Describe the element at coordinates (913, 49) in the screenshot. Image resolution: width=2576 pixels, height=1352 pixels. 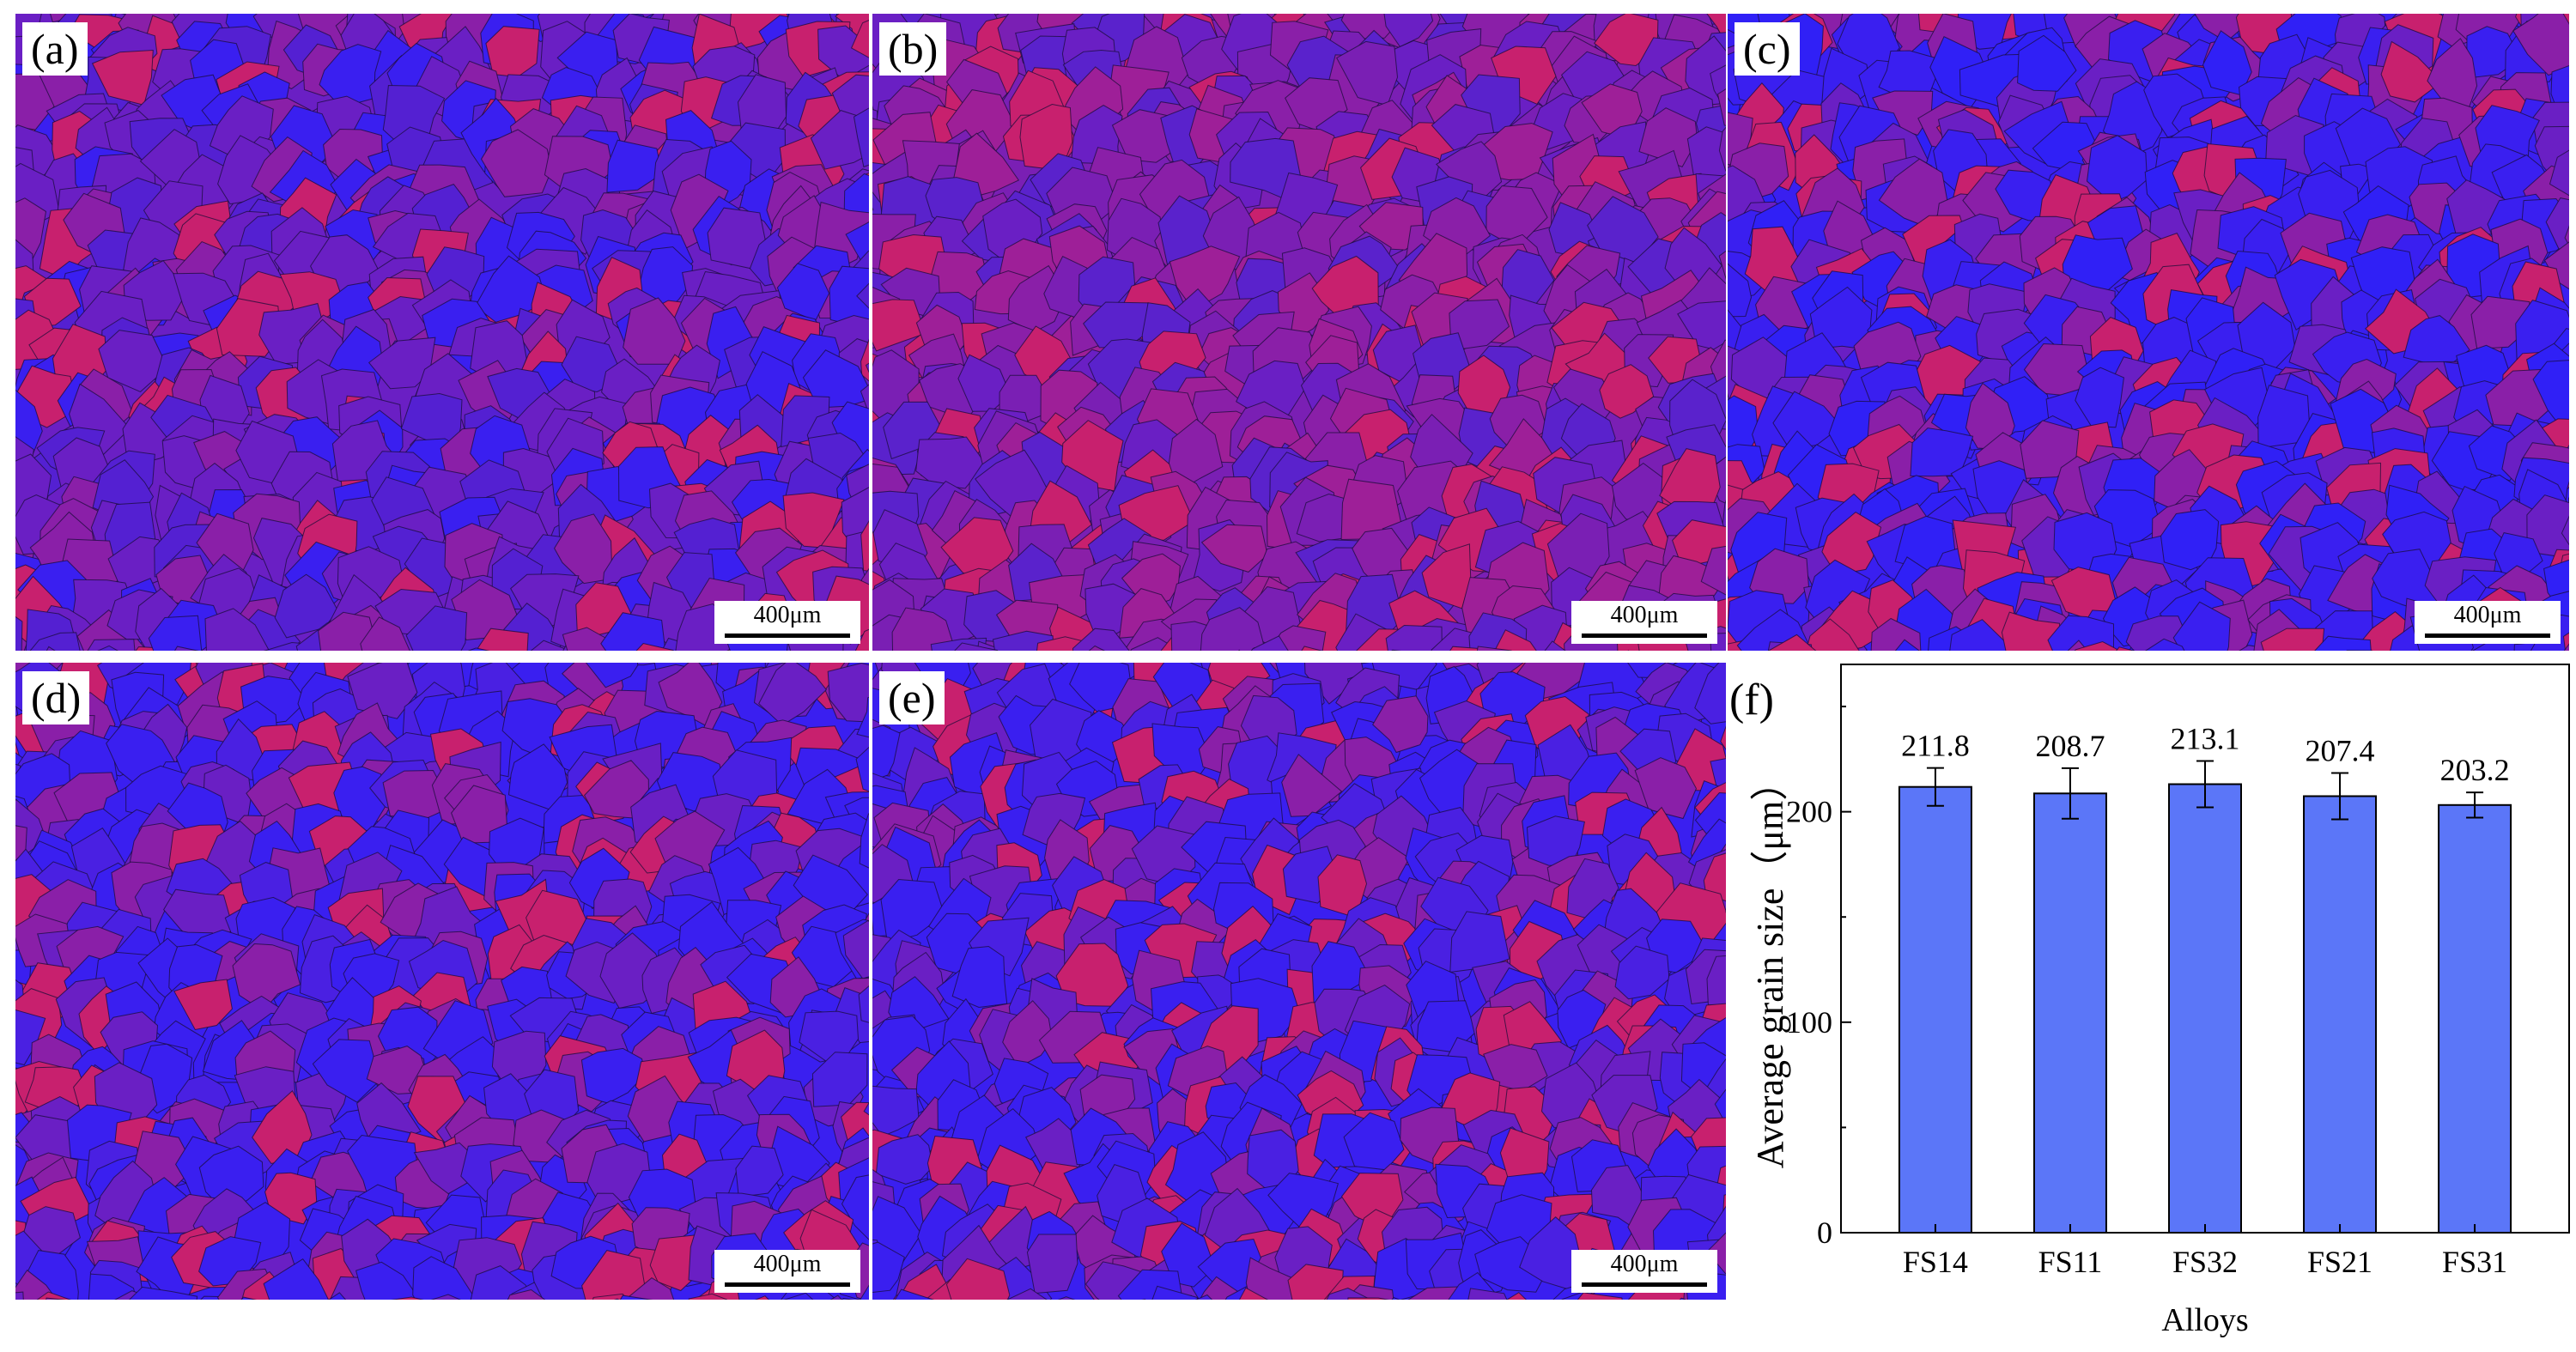
I see `panel-label: (b)` at that location.